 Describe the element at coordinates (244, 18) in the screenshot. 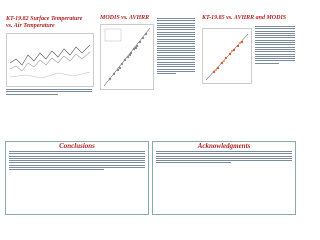

I see `panel-title: KT-19.85 vs. AVHRR and MODIS` at that location.